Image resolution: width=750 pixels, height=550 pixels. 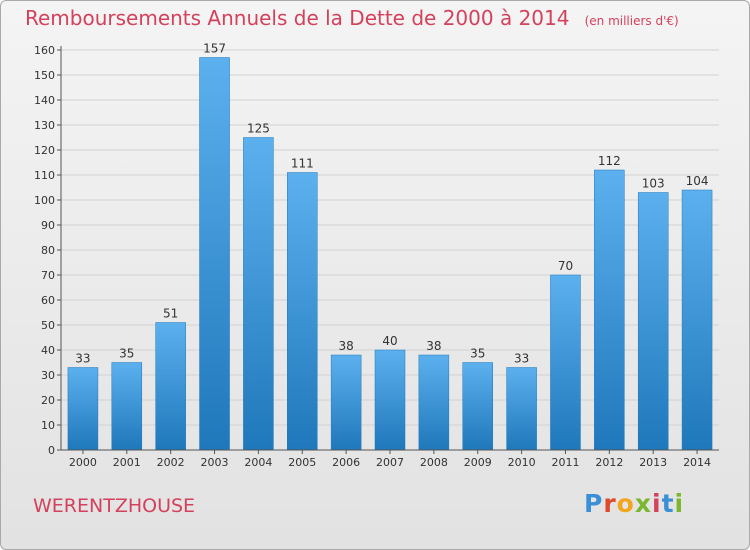 What do you see at coordinates (44, 200) in the screenshot?
I see `y-tick-label: 100` at bounding box center [44, 200].